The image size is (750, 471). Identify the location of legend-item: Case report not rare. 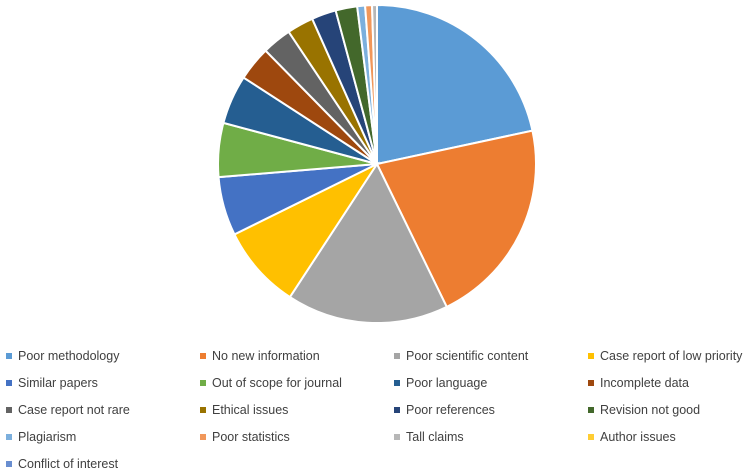
(68, 410).